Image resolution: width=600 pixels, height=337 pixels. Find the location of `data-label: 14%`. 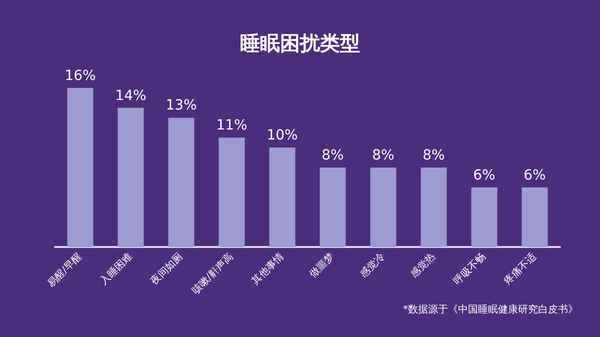

data-label: 14% is located at coordinates (130, 96).